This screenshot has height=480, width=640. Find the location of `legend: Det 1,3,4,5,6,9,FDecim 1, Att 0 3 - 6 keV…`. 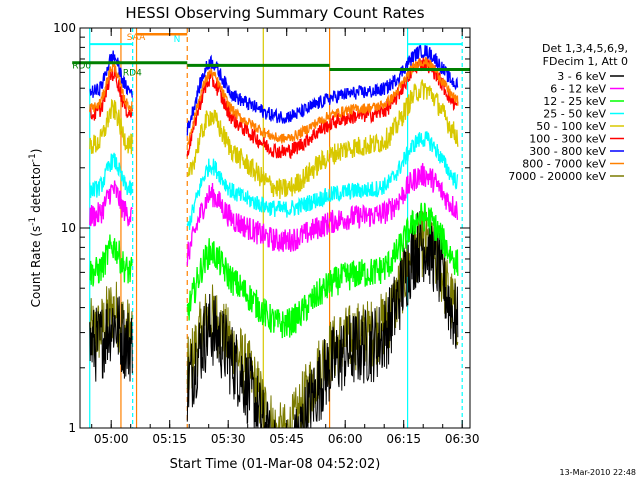

legend: Det 1,3,4,5,6,9,FDecim 1, Att 0 3 - 6 keV… is located at coordinates (568, 112).